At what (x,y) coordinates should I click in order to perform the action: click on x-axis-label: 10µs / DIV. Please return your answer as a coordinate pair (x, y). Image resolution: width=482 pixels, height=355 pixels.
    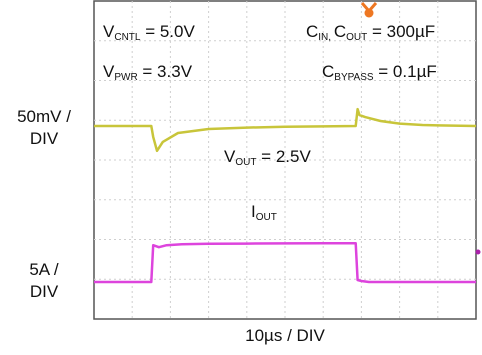
    Looking at the image, I should click on (285, 335).